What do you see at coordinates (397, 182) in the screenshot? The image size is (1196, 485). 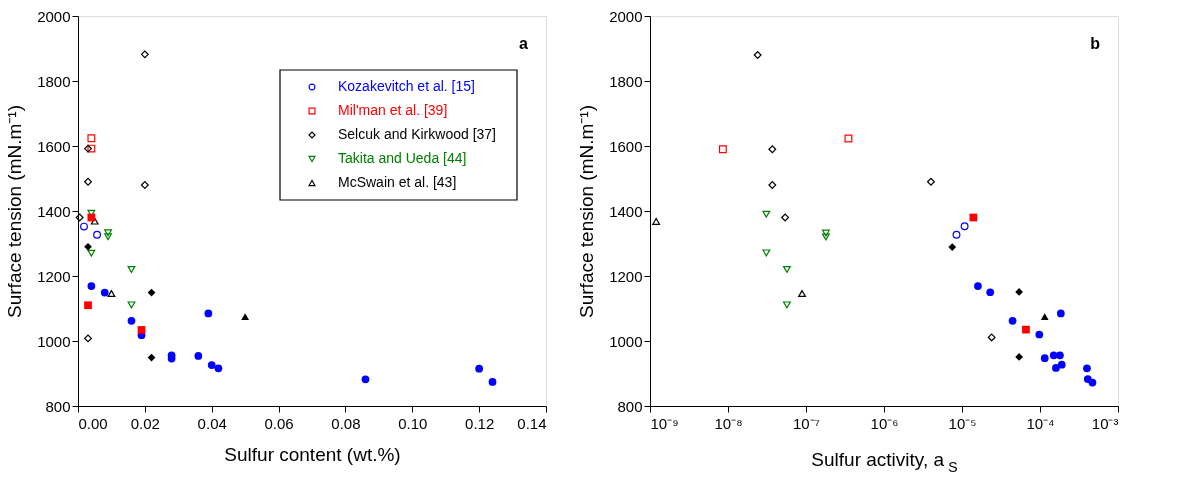 I see `legend-label: McSwain et al. [43]` at bounding box center [397, 182].